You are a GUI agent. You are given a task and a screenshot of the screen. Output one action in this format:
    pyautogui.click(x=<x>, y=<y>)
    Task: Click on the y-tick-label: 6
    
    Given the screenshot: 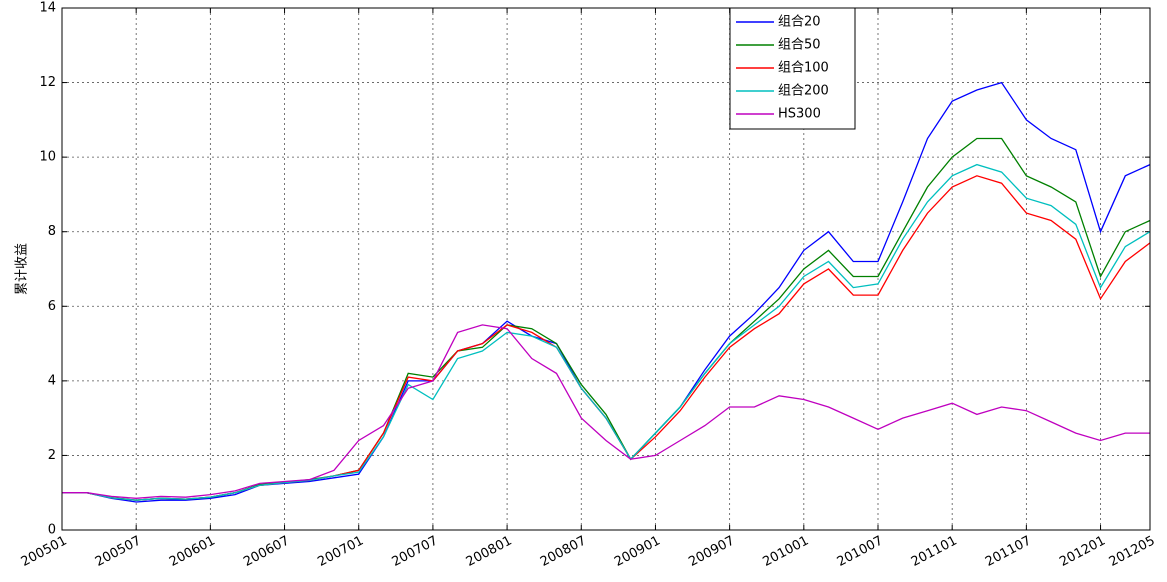 What is the action you would take?
    pyautogui.click(x=52, y=306)
    